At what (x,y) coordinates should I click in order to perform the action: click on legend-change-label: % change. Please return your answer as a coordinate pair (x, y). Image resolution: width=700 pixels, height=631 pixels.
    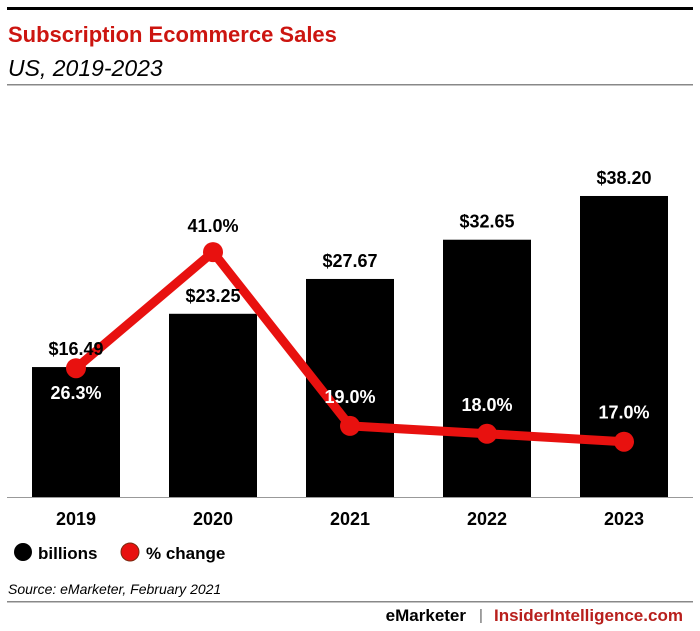
    Looking at the image, I should click on (185, 553).